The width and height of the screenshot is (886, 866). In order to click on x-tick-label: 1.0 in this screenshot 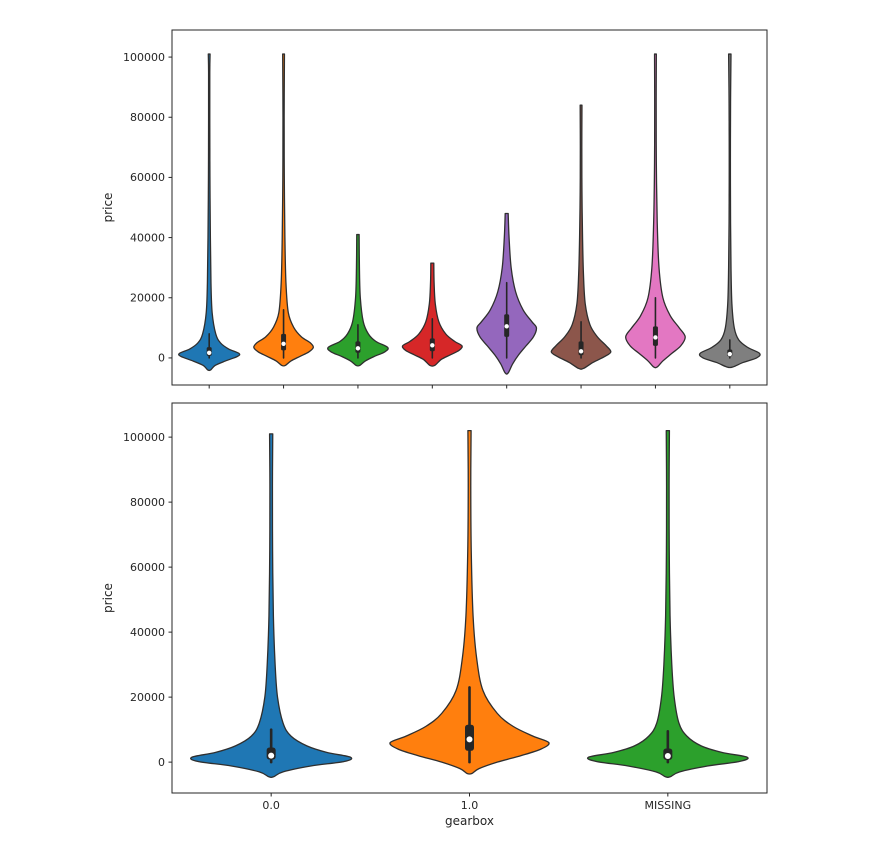, I will do `click(470, 805)`.